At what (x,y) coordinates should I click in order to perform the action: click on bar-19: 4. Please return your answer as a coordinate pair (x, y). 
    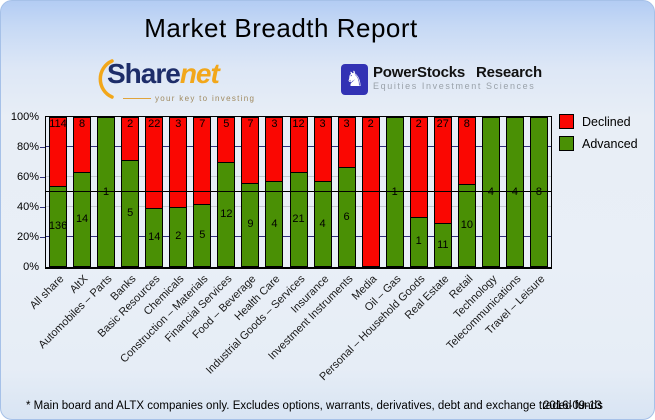
    Looking at the image, I should click on (490, 192).